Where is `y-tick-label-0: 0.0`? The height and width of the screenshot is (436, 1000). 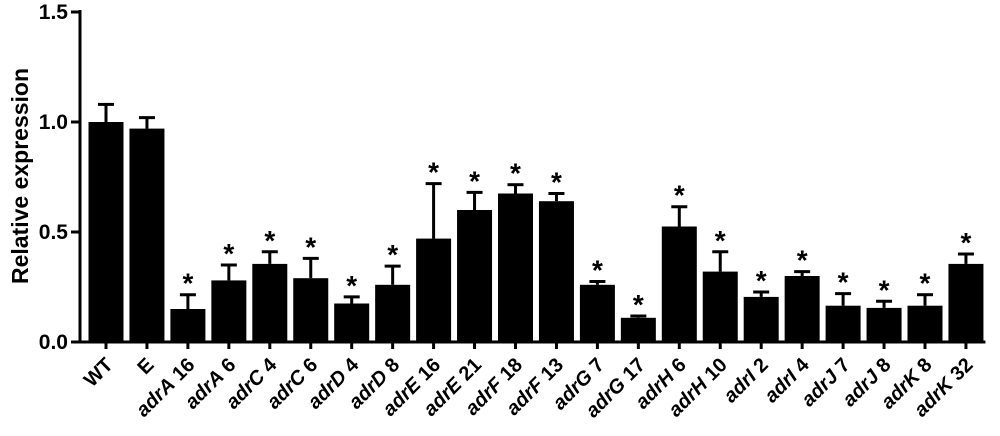
y-tick-label-0: 0.0 is located at coordinates (53, 342).